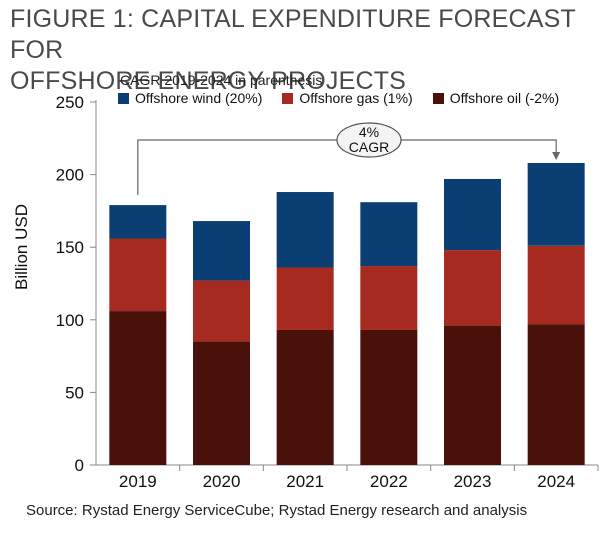  Describe the element at coordinates (305, 481) in the screenshot. I see `x-tick-label-2021: 2021` at that location.